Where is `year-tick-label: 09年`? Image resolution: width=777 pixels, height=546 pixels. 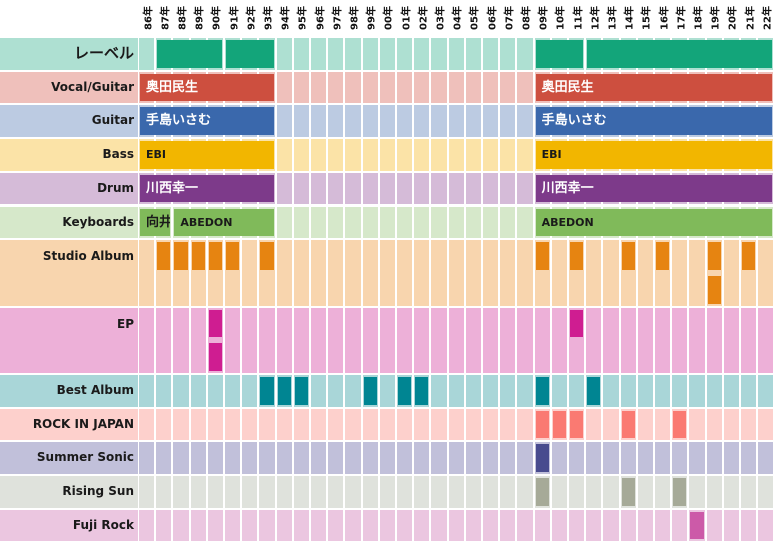
year-tick-label: 09年 is located at coordinates (542, 18).